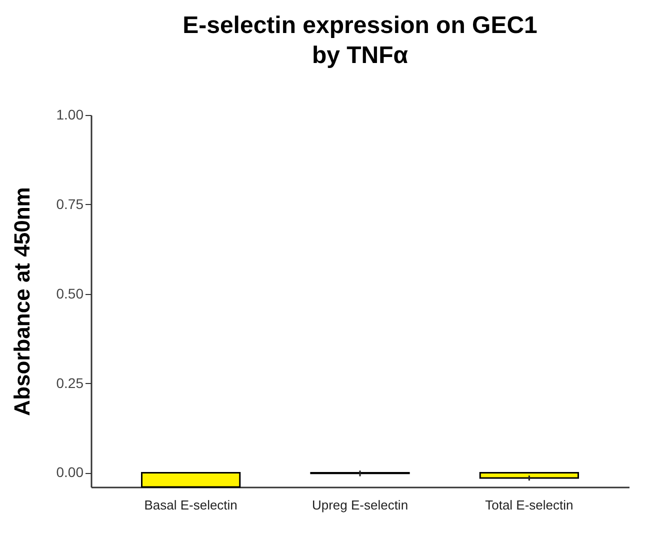  What do you see at coordinates (21, 301) in the screenshot?
I see `y-axis-title: Absorbance at 450nm` at bounding box center [21, 301].